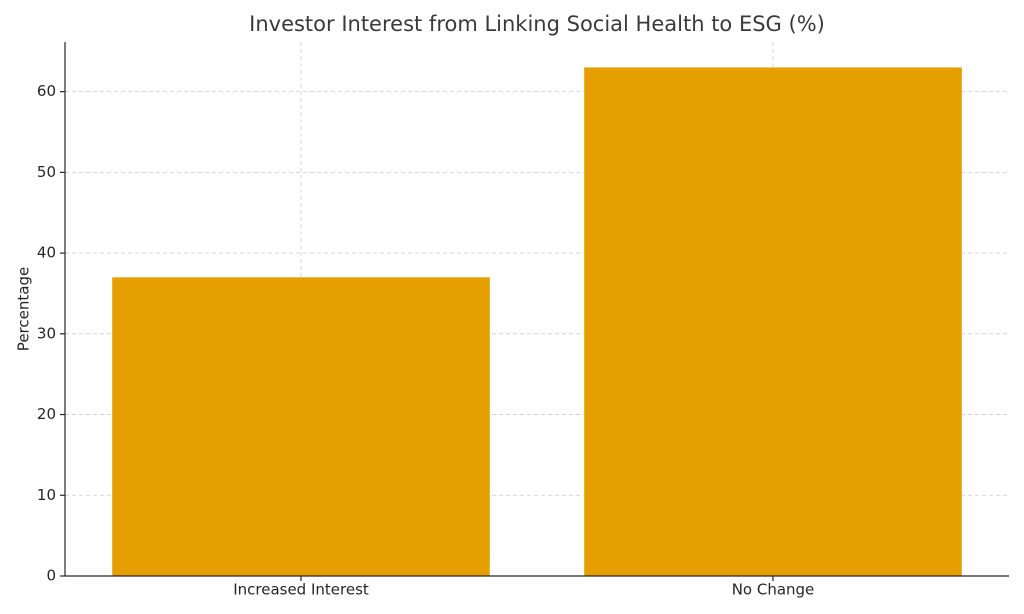 The height and width of the screenshot is (614, 1024). Describe the element at coordinates (301, 590) in the screenshot. I see `x-tick-label: Increased Interest` at that location.